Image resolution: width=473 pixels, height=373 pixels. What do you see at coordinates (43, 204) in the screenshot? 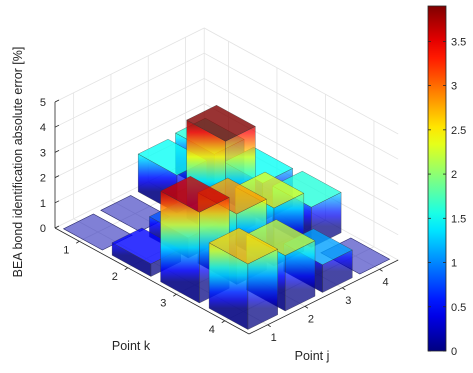
I see `z-tick-label: 1` at bounding box center [43, 204].